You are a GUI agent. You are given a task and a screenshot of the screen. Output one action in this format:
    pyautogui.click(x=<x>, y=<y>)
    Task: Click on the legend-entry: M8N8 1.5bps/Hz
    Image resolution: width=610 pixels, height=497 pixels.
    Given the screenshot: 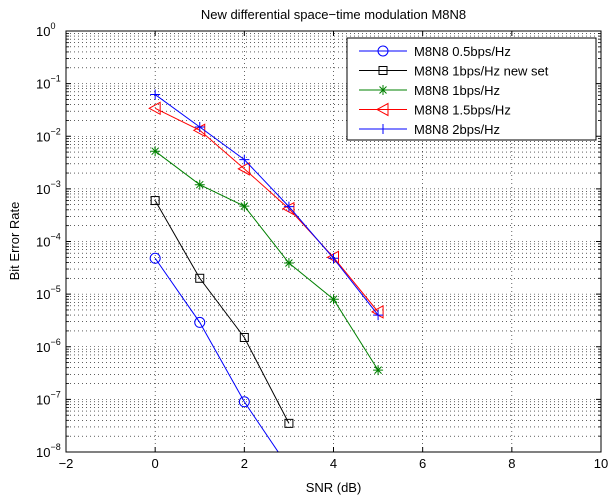 What is the action you would take?
    pyautogui.click(x=435, y=110)
    